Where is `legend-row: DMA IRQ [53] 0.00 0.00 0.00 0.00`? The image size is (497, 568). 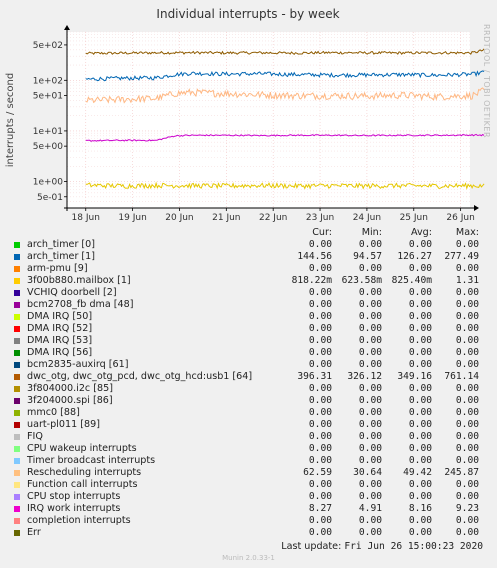 legend-row: DMA IRQ [53] 0.00 0.00 0.00 0.00 is located at coordinates (248, 341).